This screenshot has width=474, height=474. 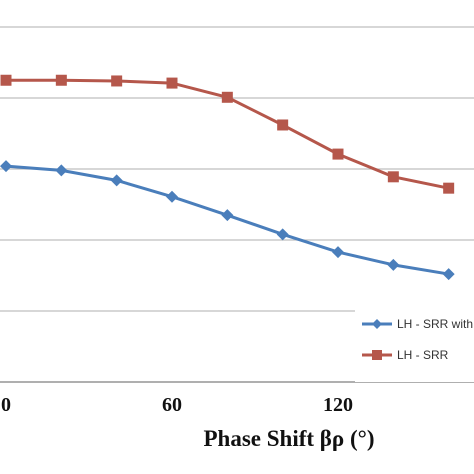 What do you see at coordinates (377, 324) in the screenshot?
I see `legend-marker-diamond-icon` at bounding box center [377, 324].